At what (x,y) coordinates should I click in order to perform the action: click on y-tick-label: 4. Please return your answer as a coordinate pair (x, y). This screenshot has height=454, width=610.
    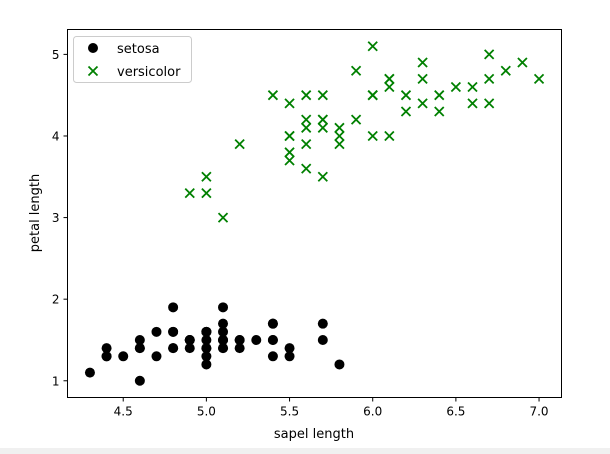
    Looking at the image, I should click on (56, 136).